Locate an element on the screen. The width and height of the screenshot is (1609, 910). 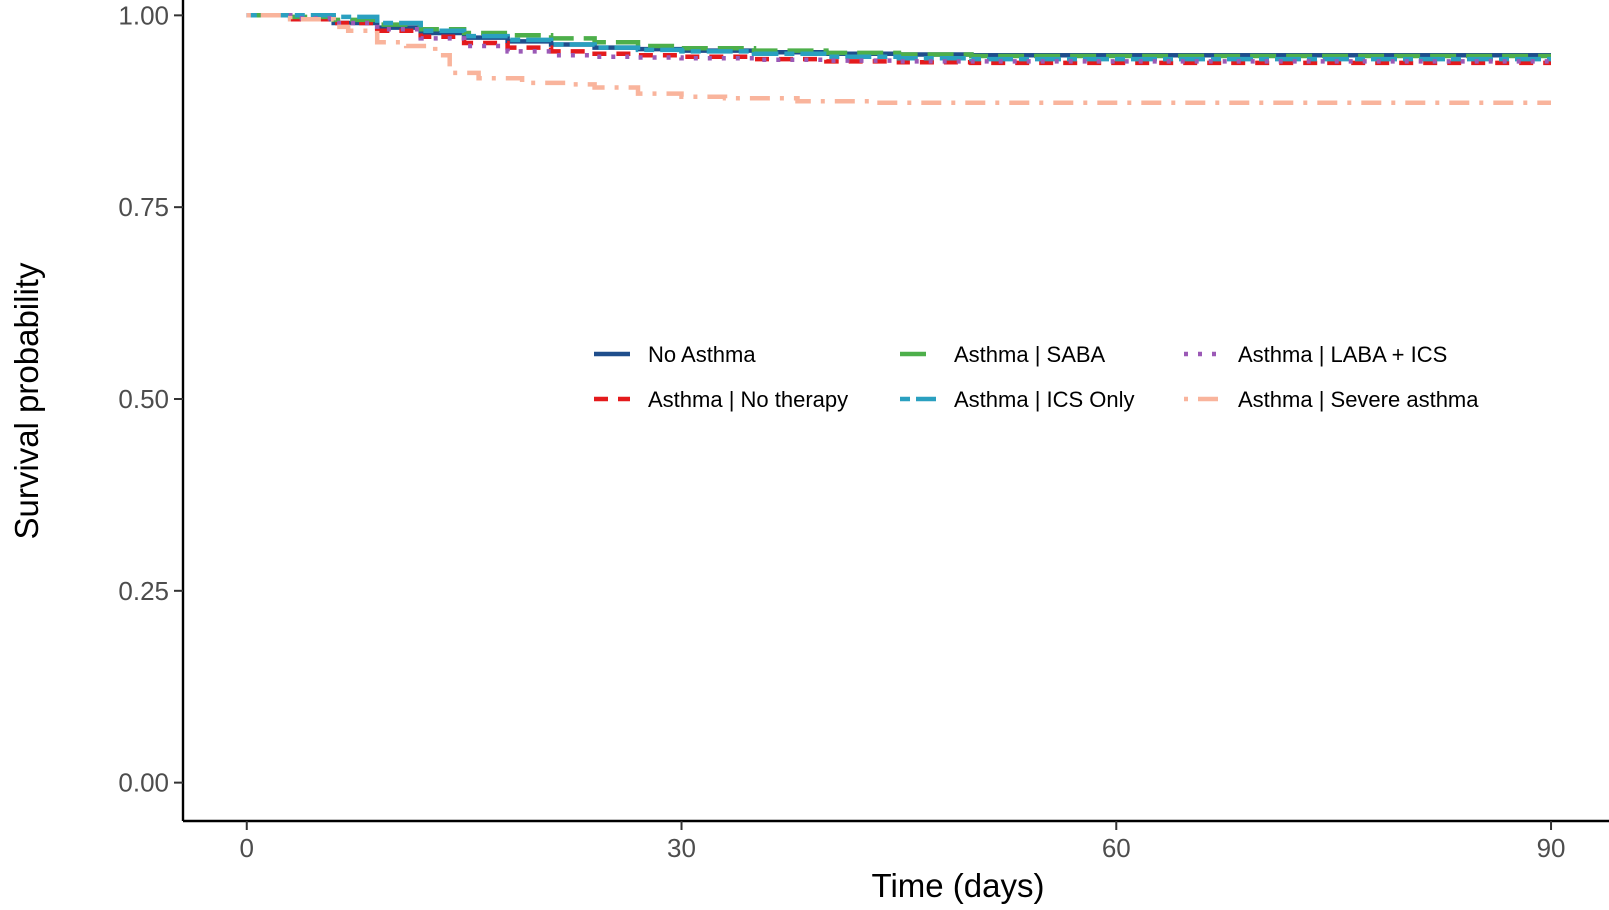
series-layer is located at coordinates (898, 59).